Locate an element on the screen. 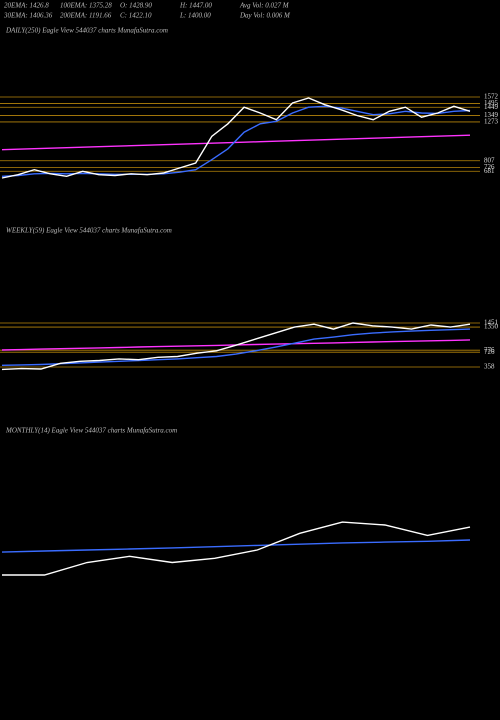 The image size is (500, 720). y-tick-label: 1495 is located at coordinates (491, 103).